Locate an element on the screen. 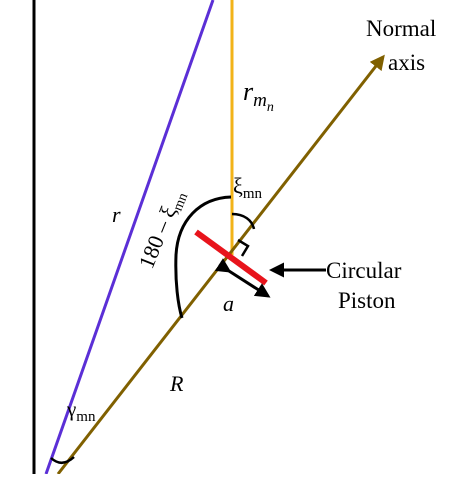 The image size is (474, 479). right-angle-marker is located at coordinates (243, 247).